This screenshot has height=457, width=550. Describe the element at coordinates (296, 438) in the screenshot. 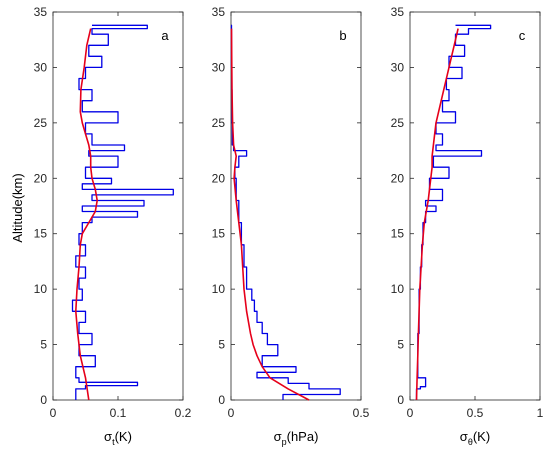

I see `x-axis-label: σp(hPa)` at that location.